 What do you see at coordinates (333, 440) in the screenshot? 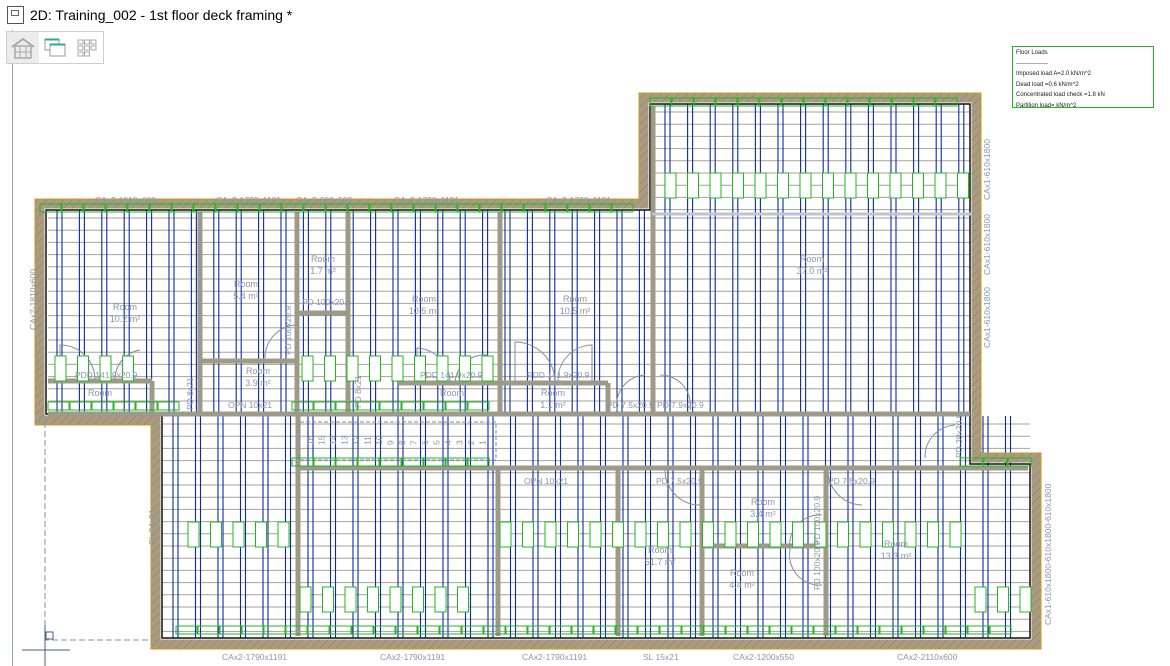
I see `stair-step-number: 14` at bounding box center [333, 440].